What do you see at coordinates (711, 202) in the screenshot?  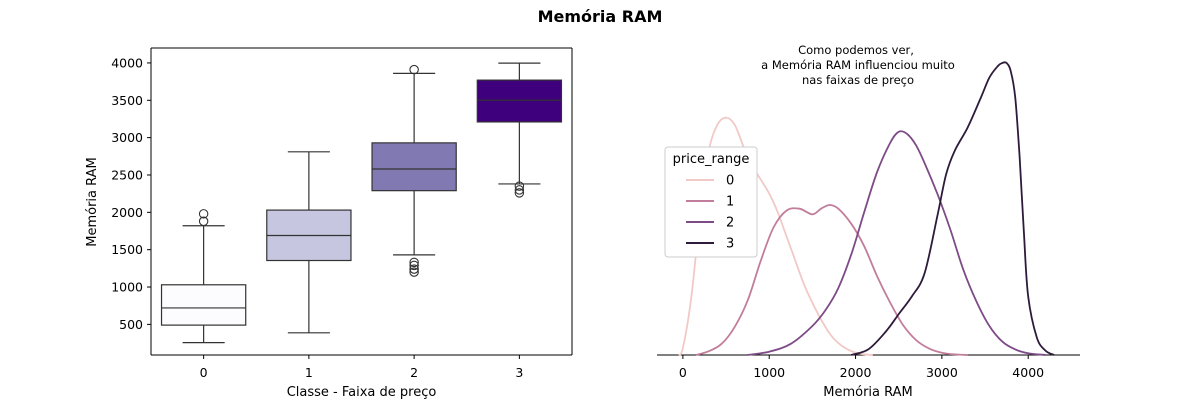 I see `kde-legend: price_range 0 1 2 3` at bounding box center [711, 202].